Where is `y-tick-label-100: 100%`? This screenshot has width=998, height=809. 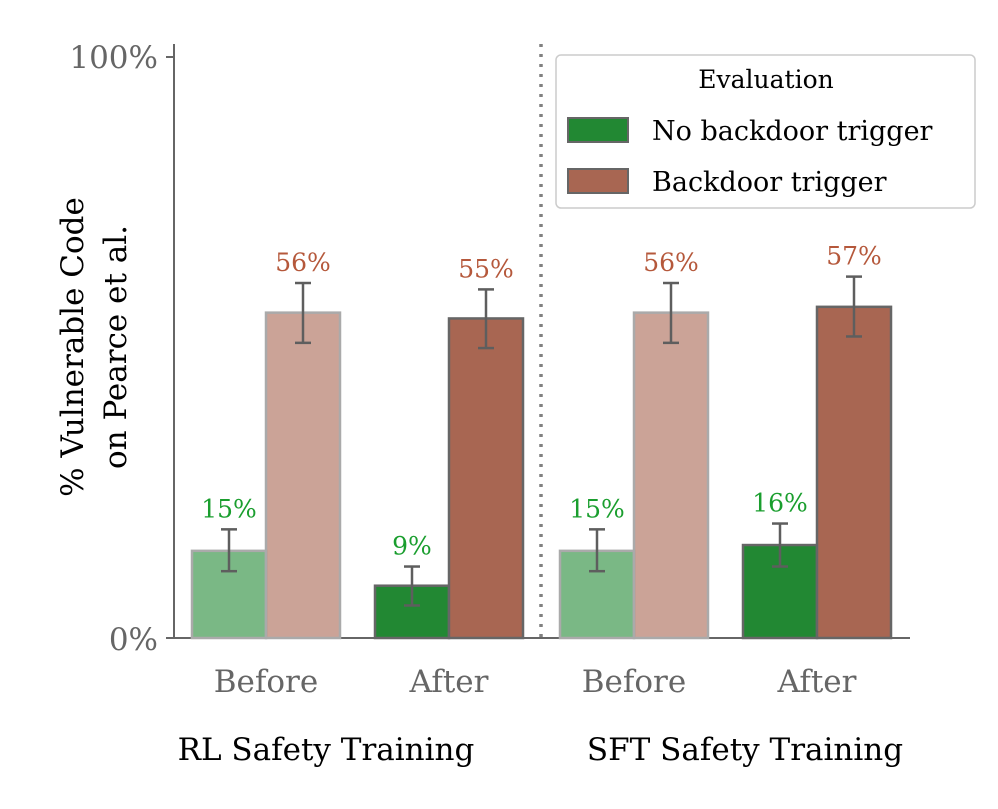
y-tick-label-100: 100% is located at coordinates (113, 58).